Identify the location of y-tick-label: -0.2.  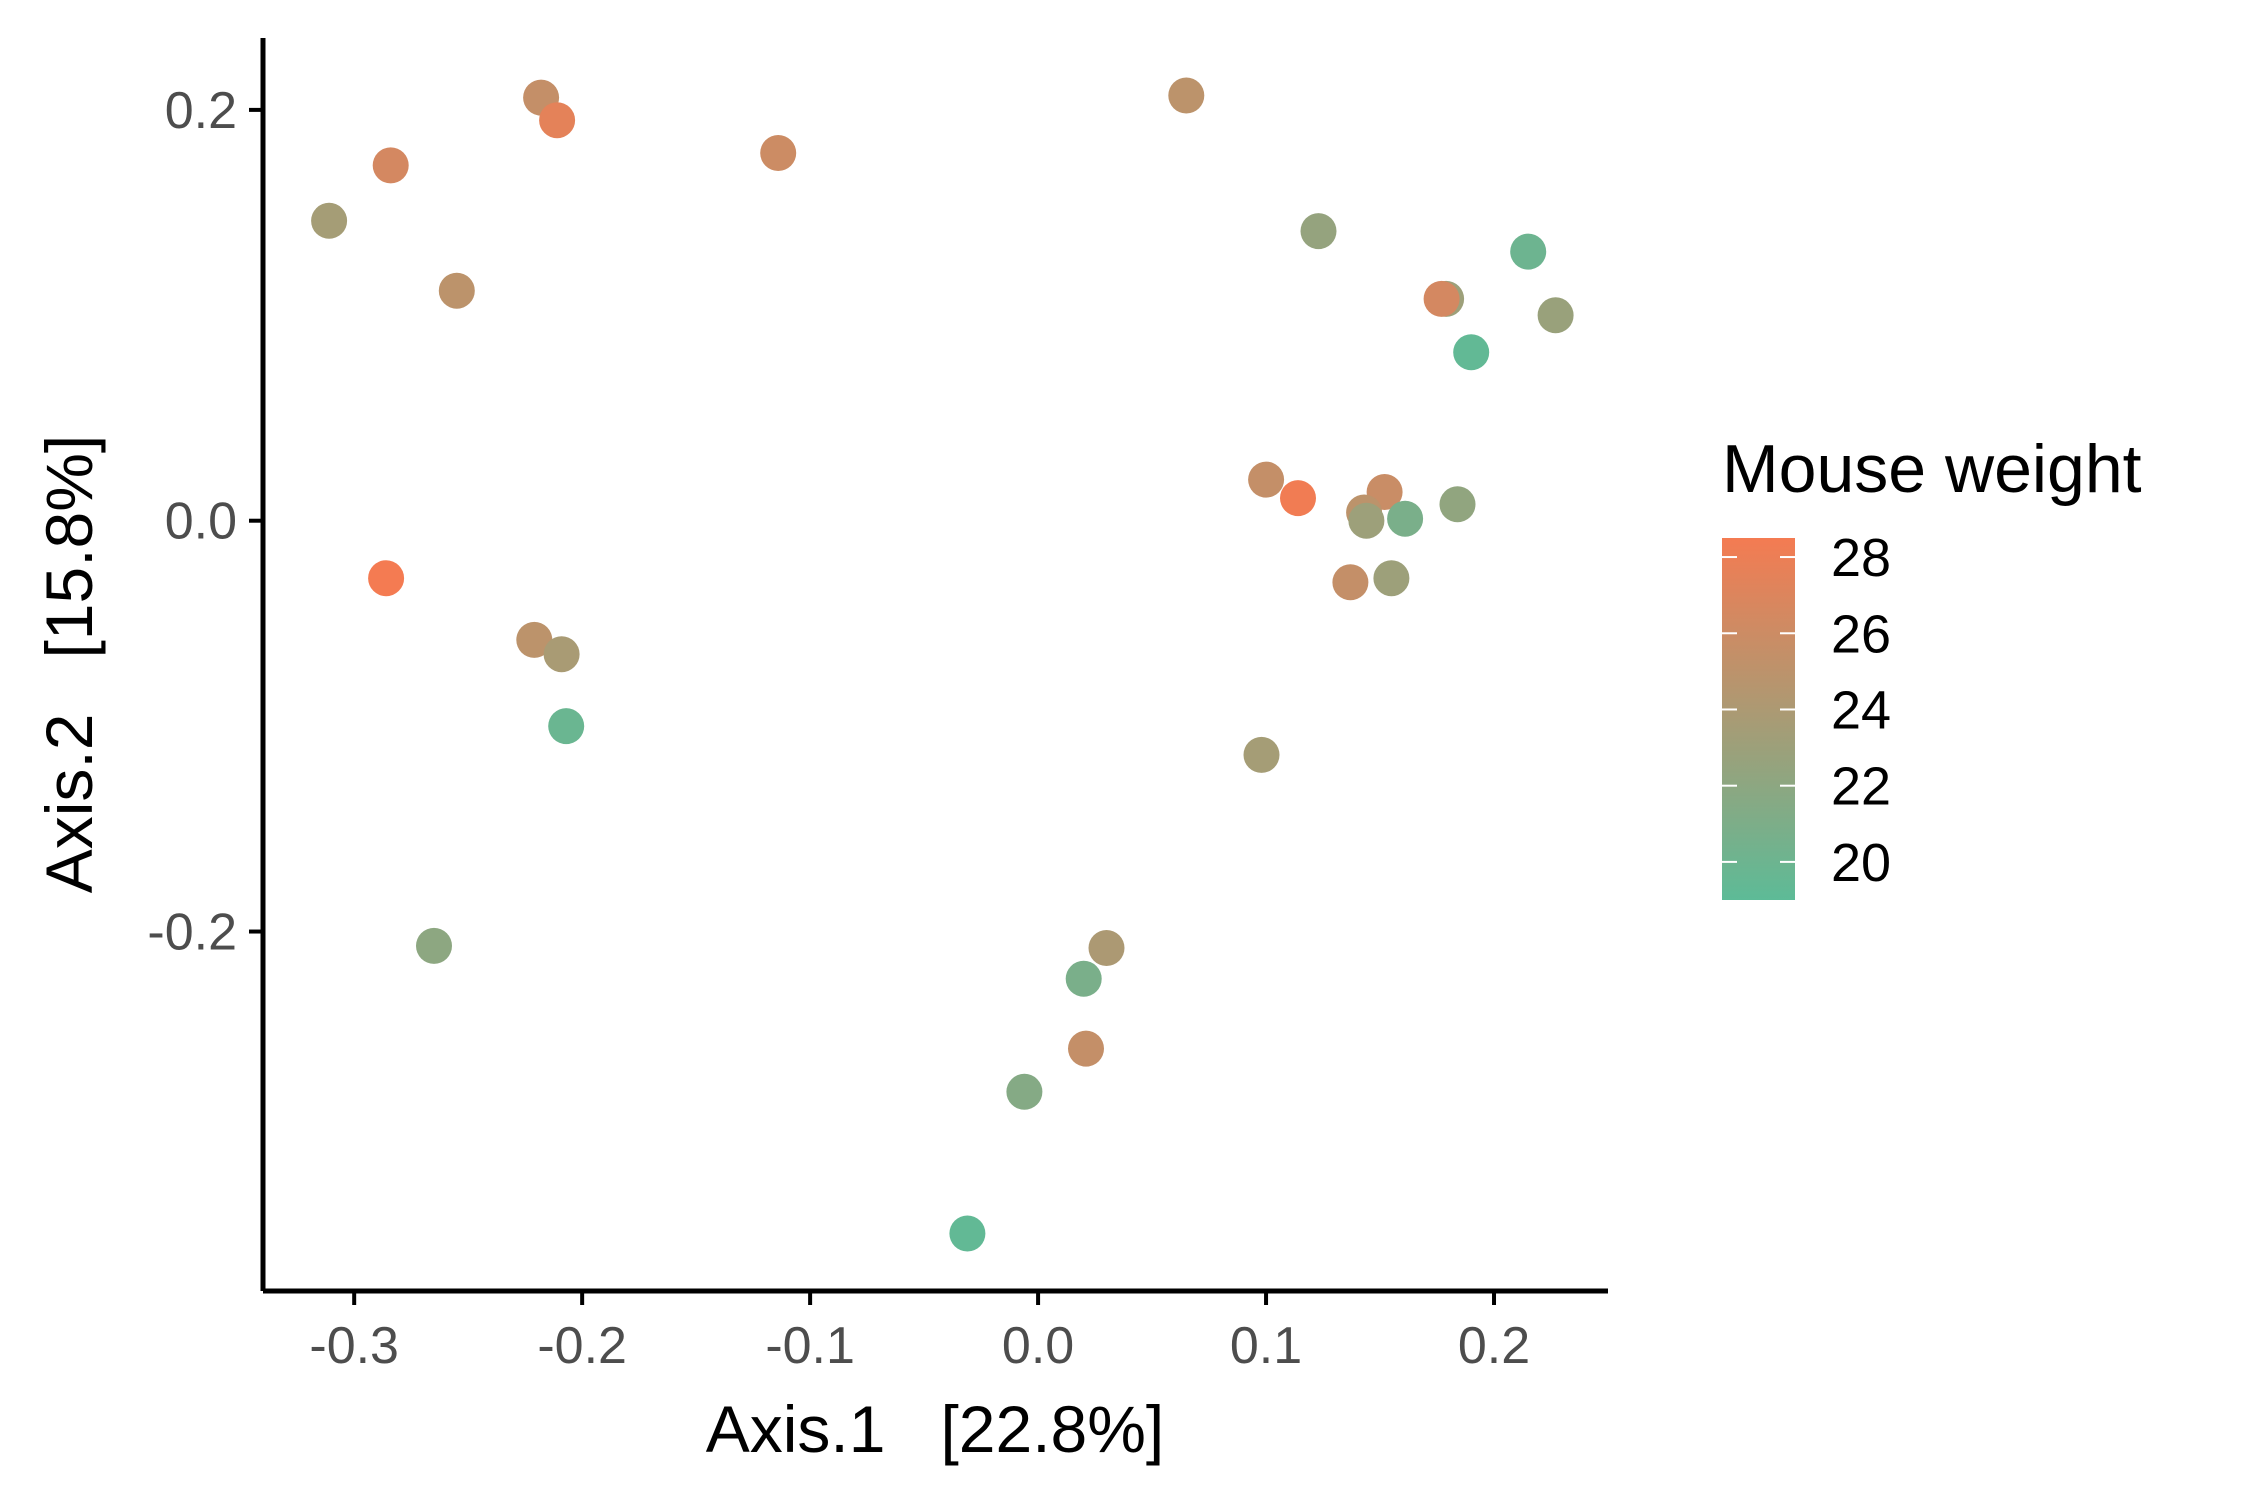
(192, 933).